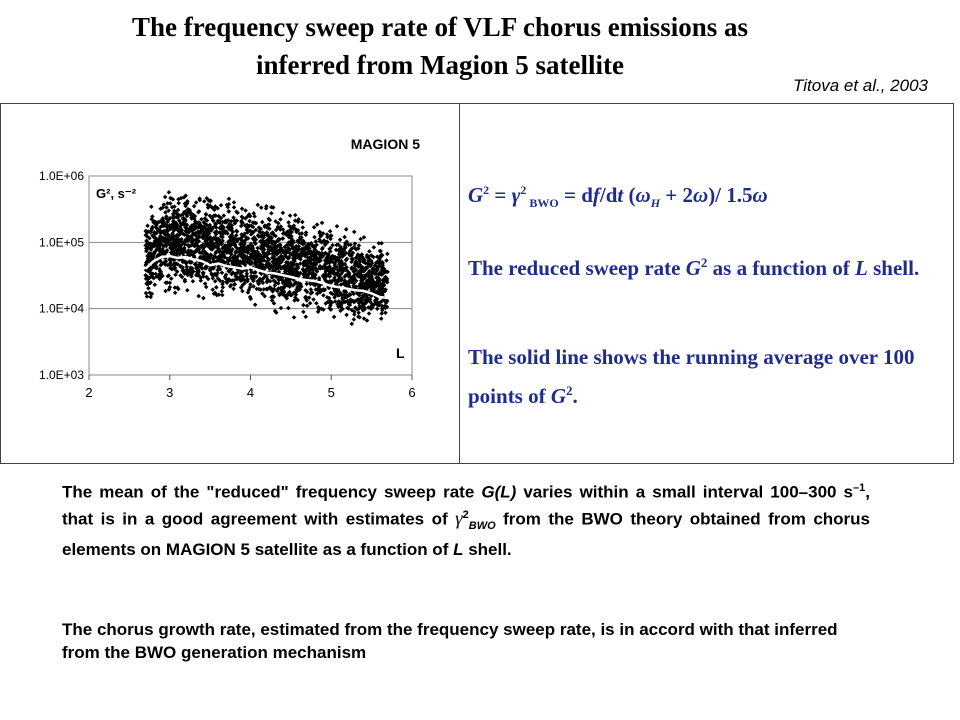 The width and height of the screenshot is (960, 720). Describe the element at coordinates (618, 197) in the screenshot. I see `gamma-formula: G2 = γ2 BWO = df/dt (ωH + 2ω)/ 1.5ω` at that location.